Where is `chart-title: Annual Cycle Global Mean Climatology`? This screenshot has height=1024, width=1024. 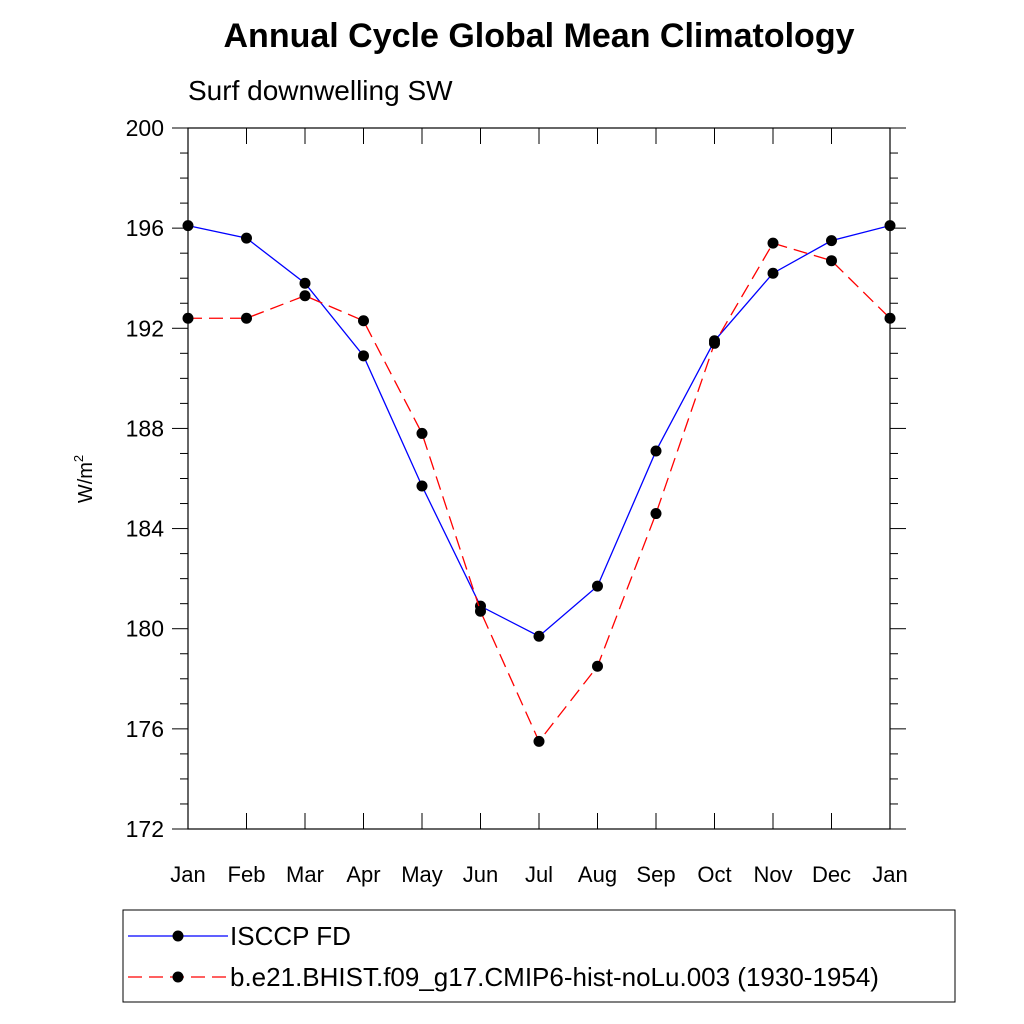
chart-title: Annual Cycle Global Mean Climatology is located at coordinates (539, 36).